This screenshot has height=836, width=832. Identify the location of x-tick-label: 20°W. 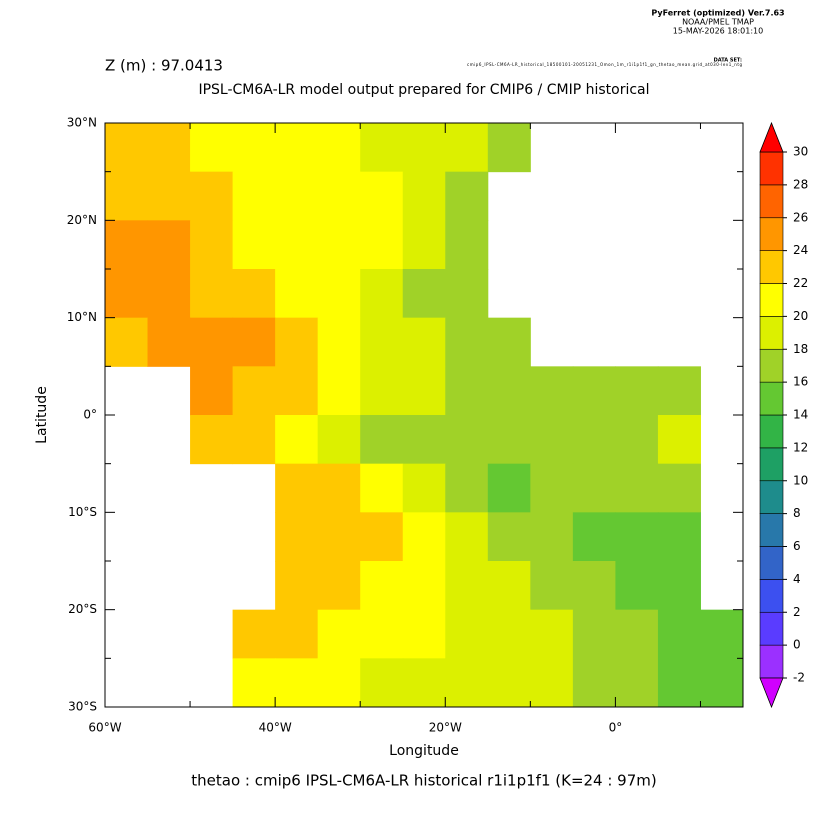
(445, 728).